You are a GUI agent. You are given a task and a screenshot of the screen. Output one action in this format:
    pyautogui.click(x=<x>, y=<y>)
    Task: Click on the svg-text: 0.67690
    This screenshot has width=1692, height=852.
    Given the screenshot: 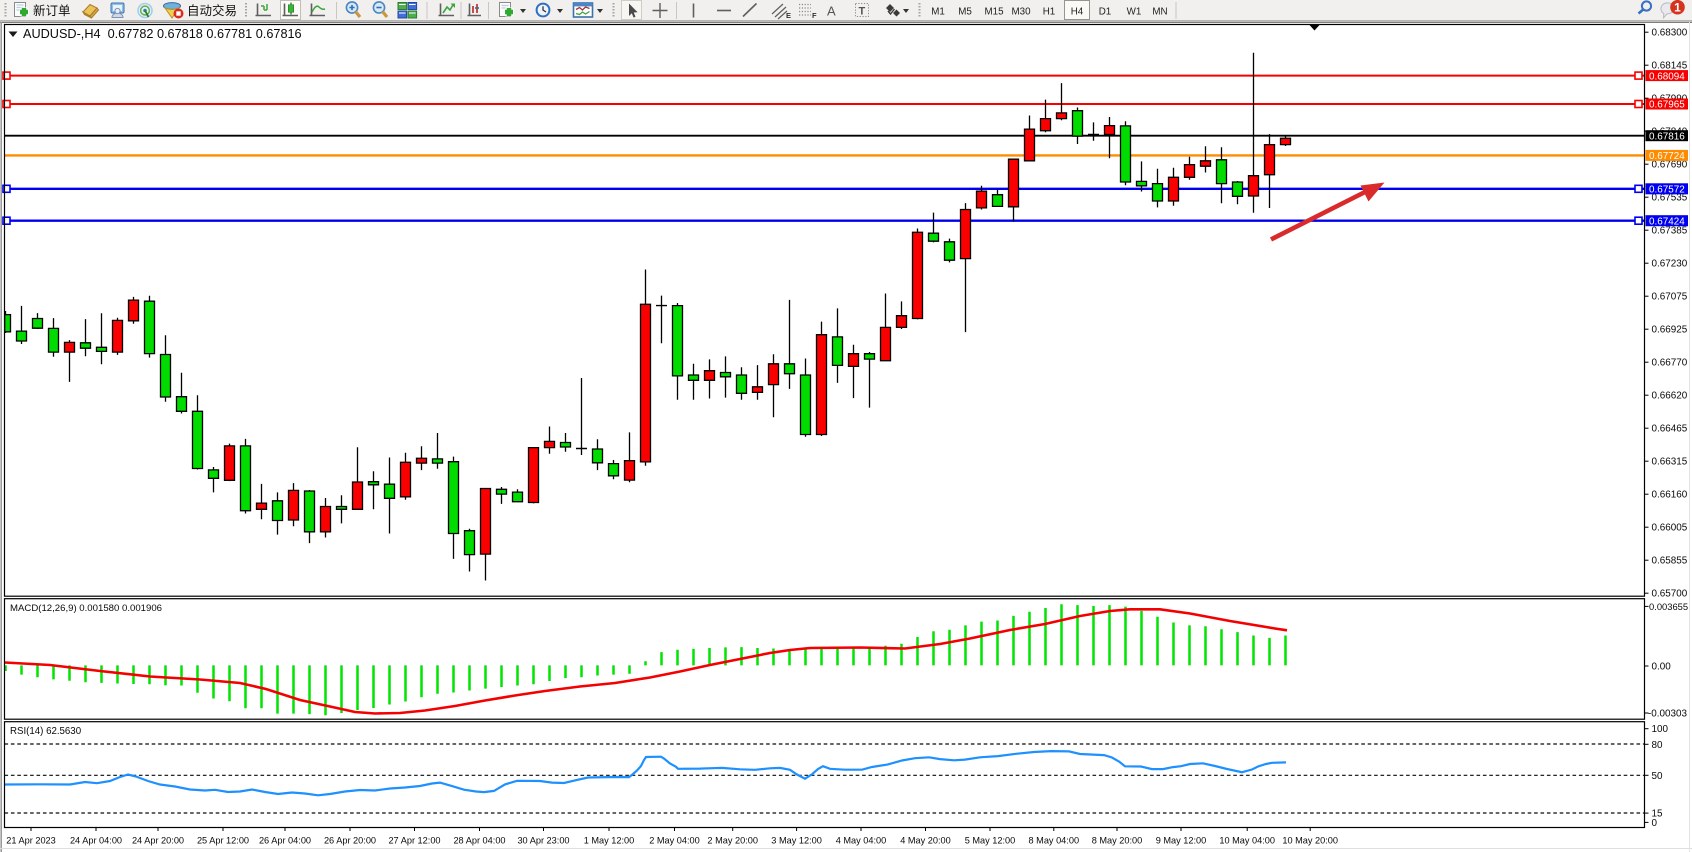 What is the action you would take?
    pyautogui.click(x=1670, y=165)
    